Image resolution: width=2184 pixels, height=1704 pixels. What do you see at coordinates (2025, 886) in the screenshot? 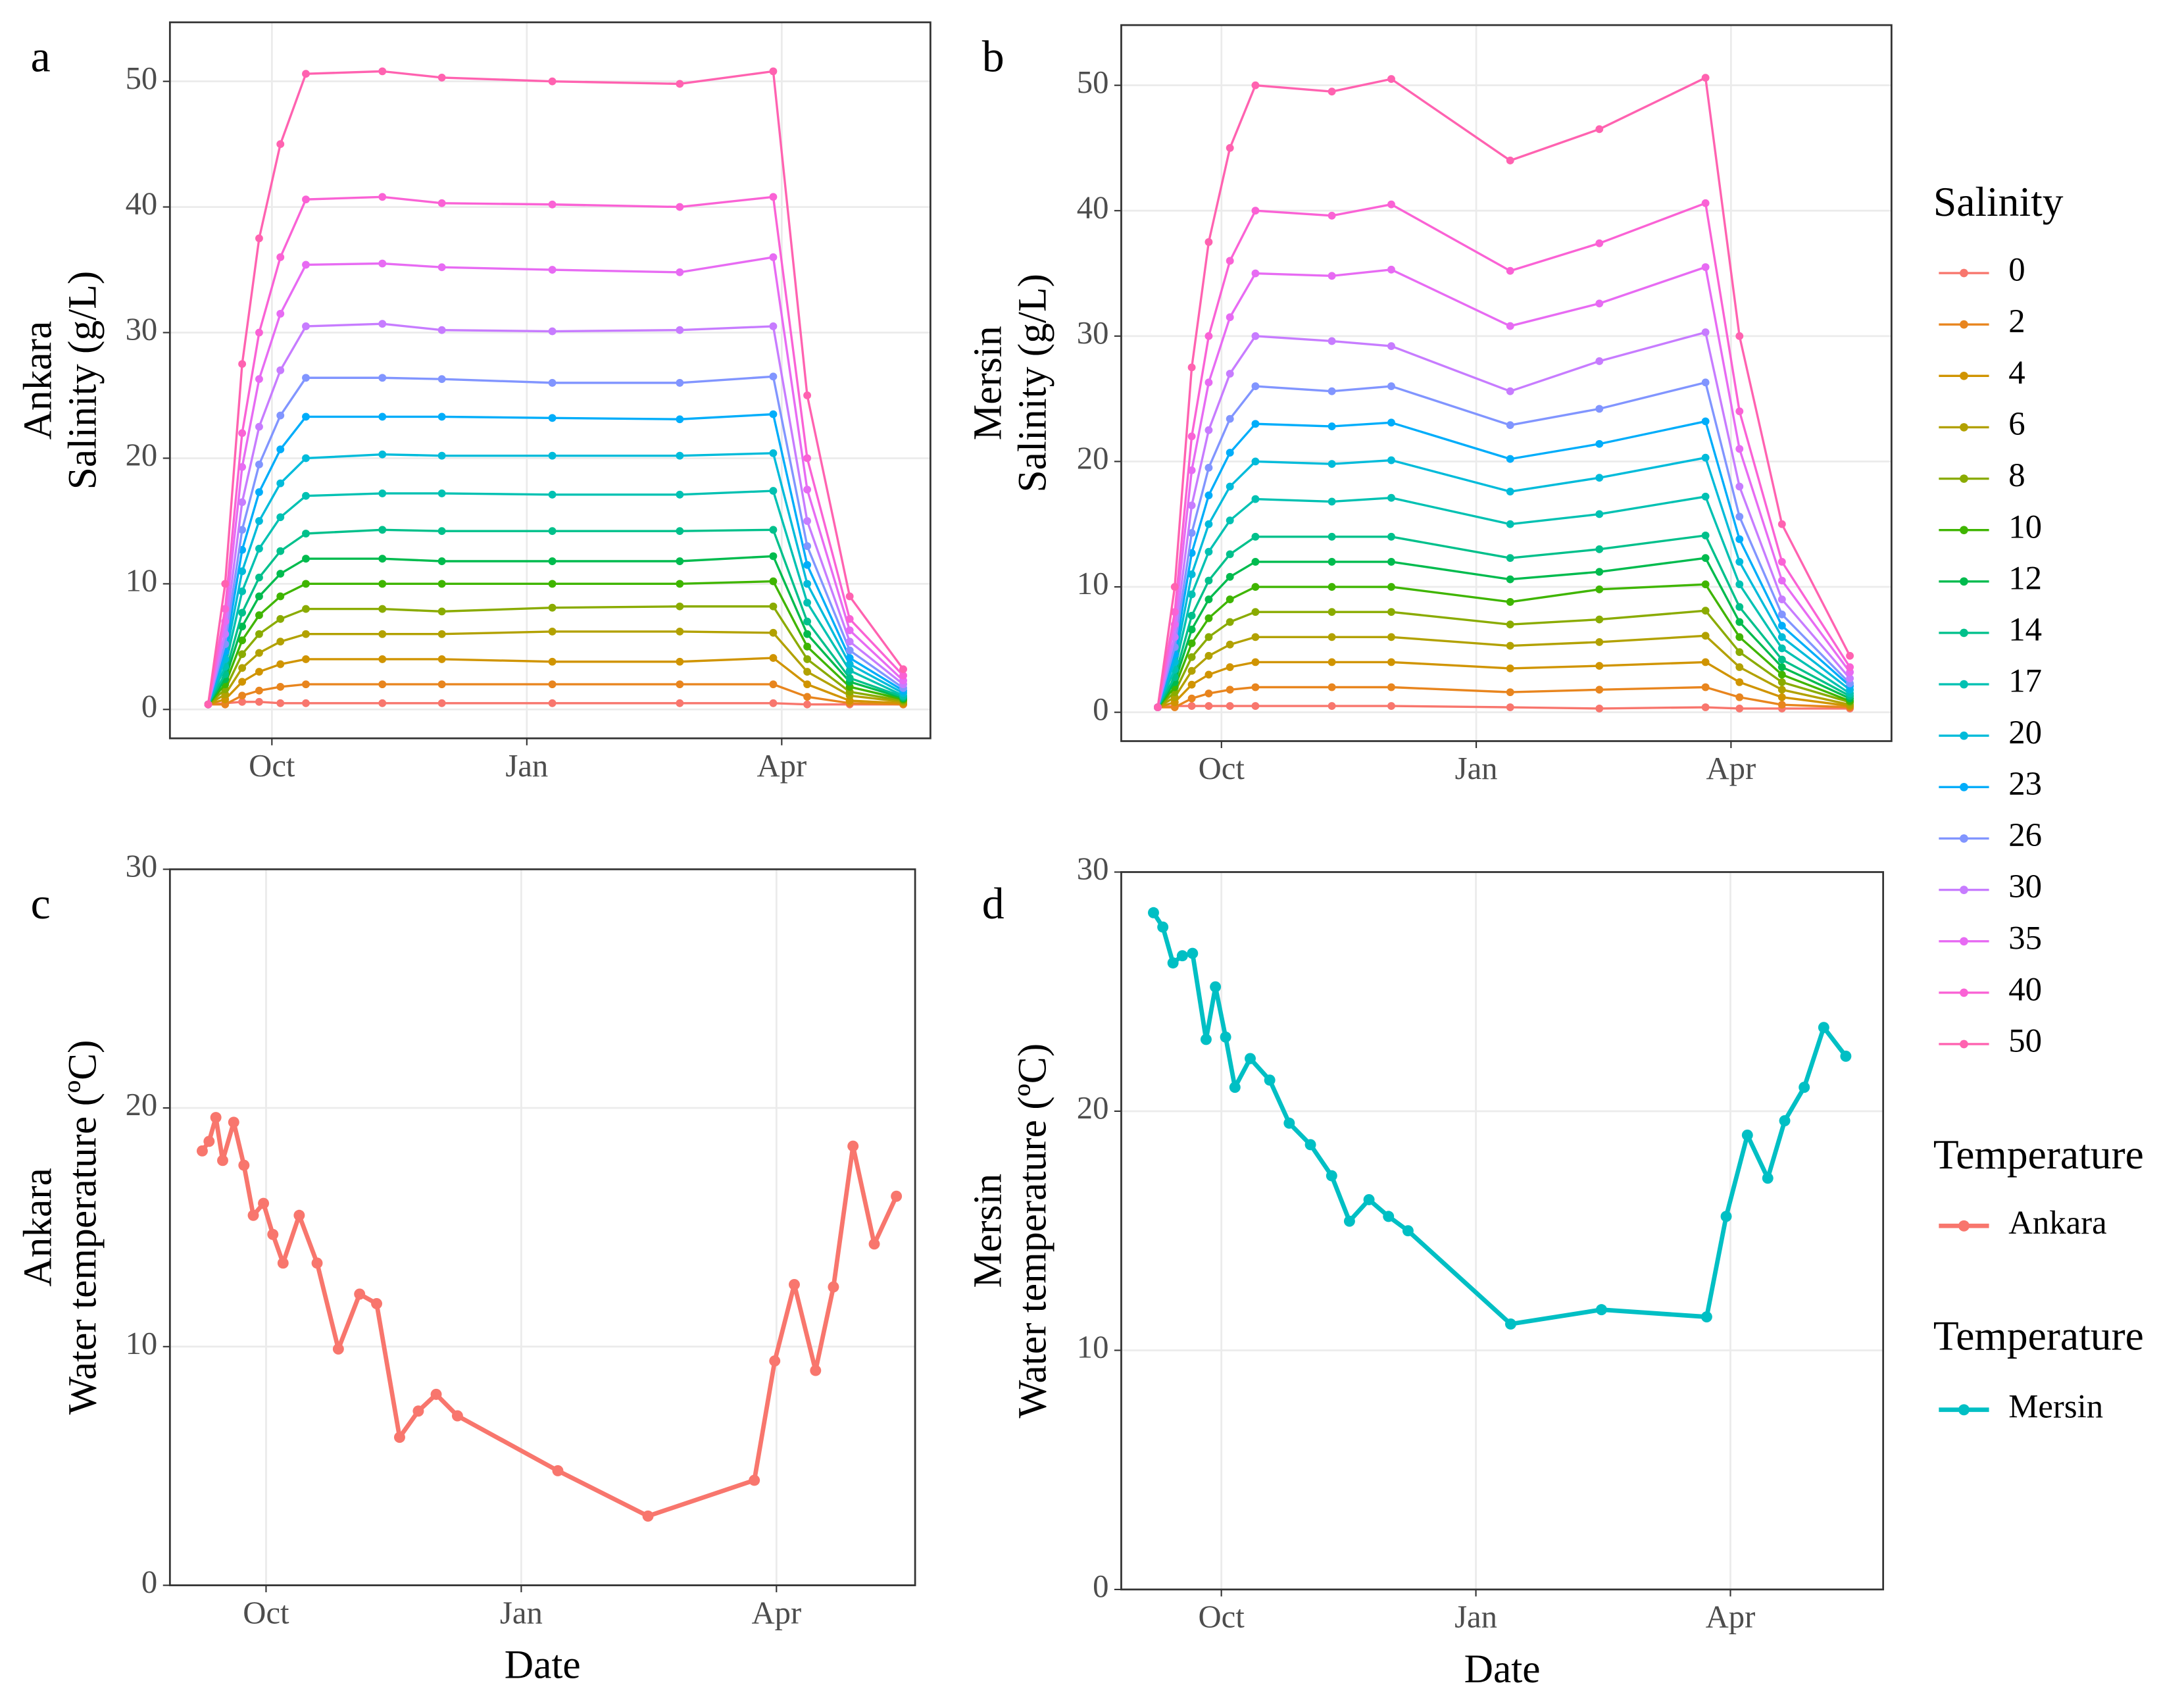
I see `legend-label: 30` at bounding box center [2025, 886].